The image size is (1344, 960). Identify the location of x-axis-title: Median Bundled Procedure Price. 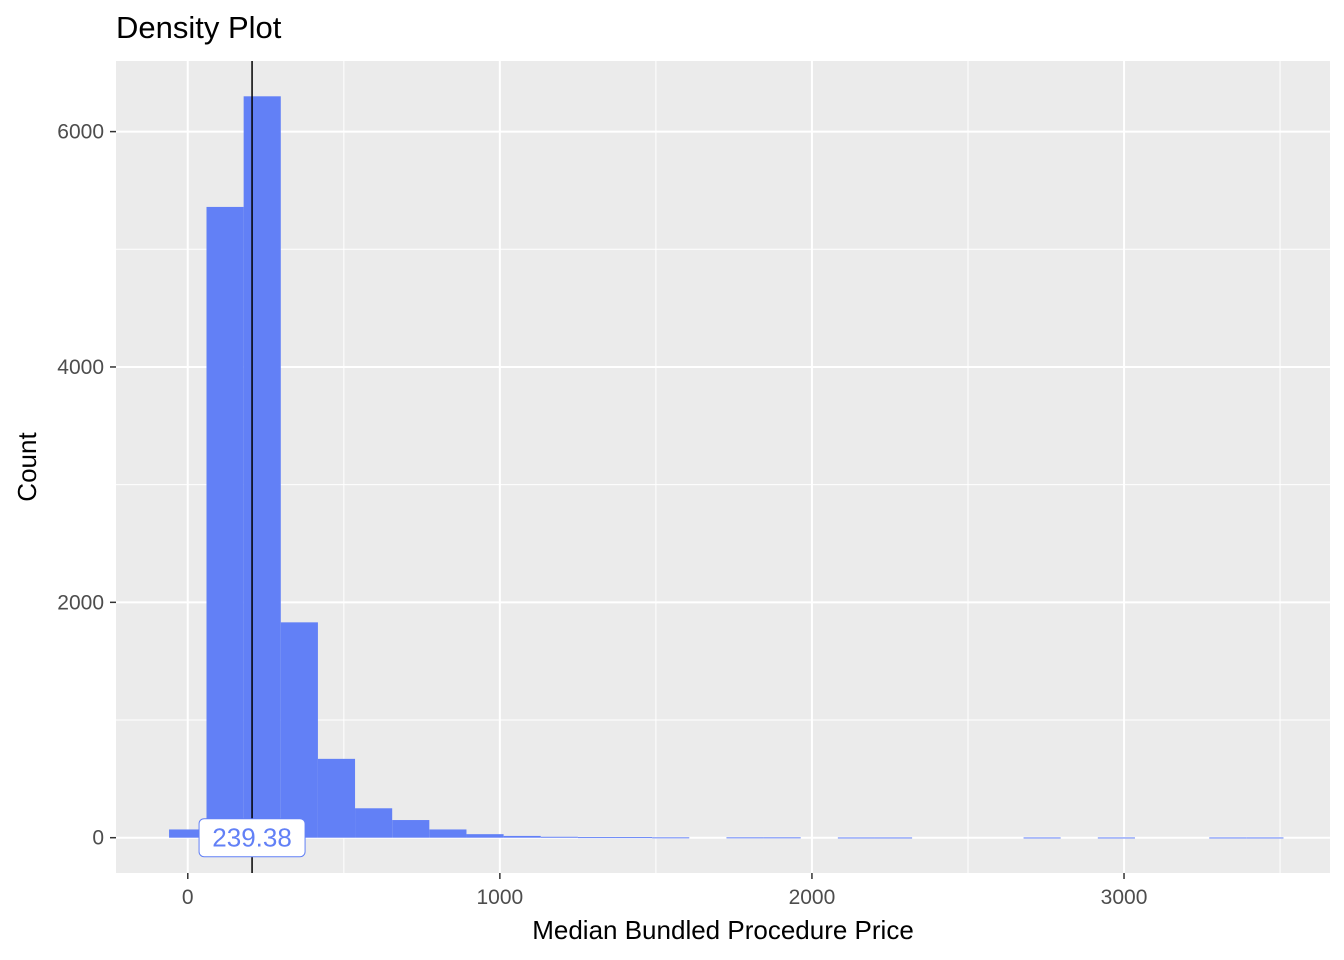
(723, 930).